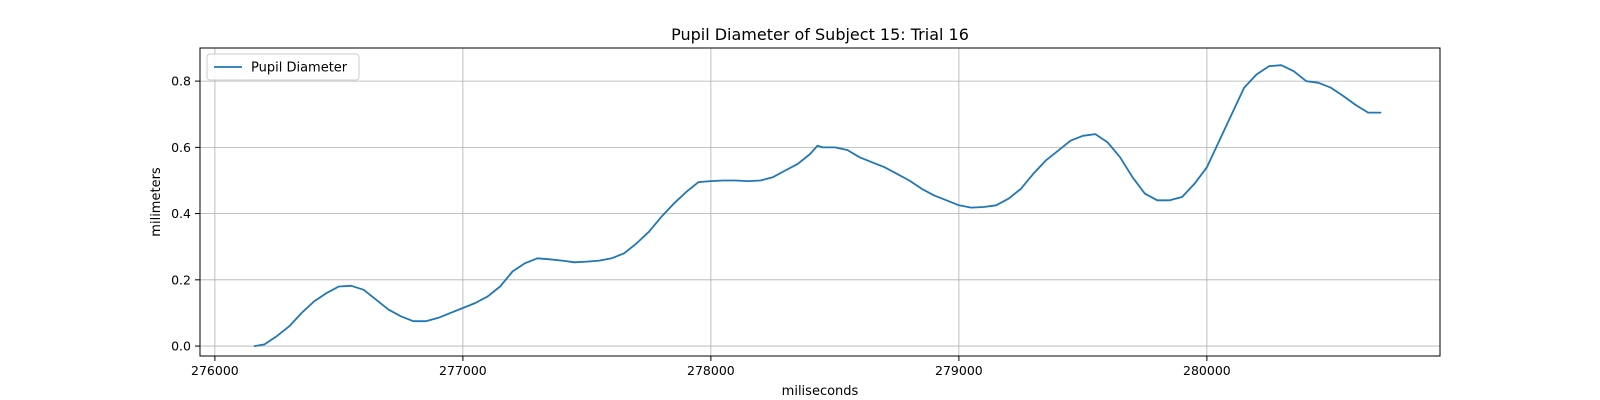  What do you see at coordinates (181, 213) in the screenshot?
I see `y-tick-label: 0.4` at bounding box center [181, 213].